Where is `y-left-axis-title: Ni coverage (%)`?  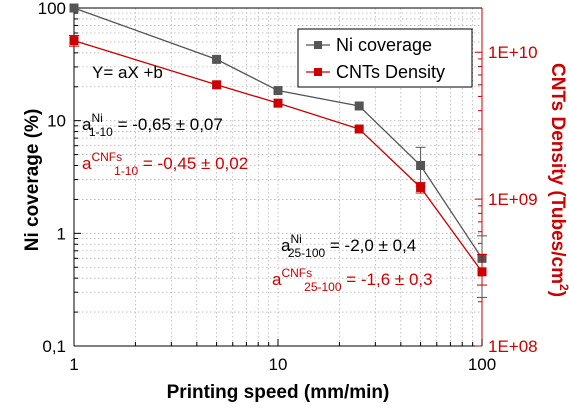
y-left-axis-title: Ni coverage (%) is located at coordinates (32, 180).